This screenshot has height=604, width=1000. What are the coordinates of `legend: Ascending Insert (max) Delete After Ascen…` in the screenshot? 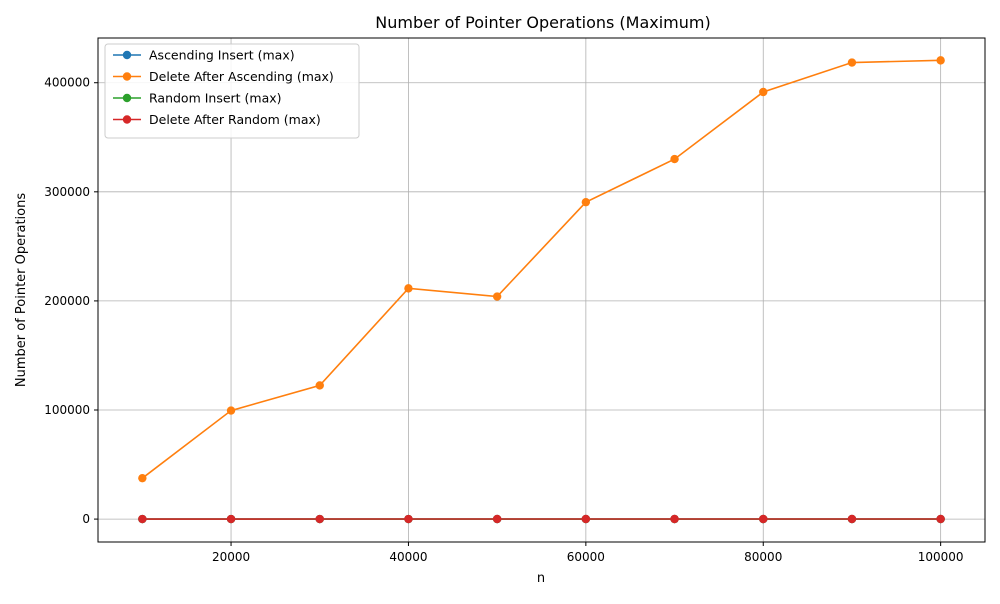 It's located at (232, 91).